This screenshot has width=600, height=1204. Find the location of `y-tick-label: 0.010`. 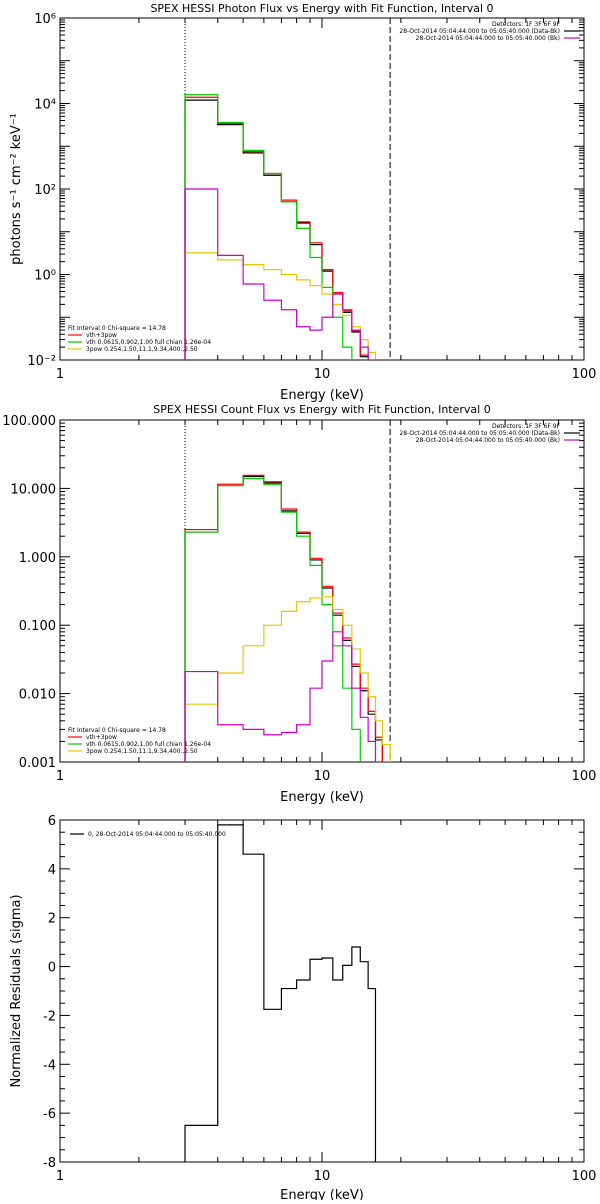

y-tick-label: 0.010 is located at coordinates (37, 695).